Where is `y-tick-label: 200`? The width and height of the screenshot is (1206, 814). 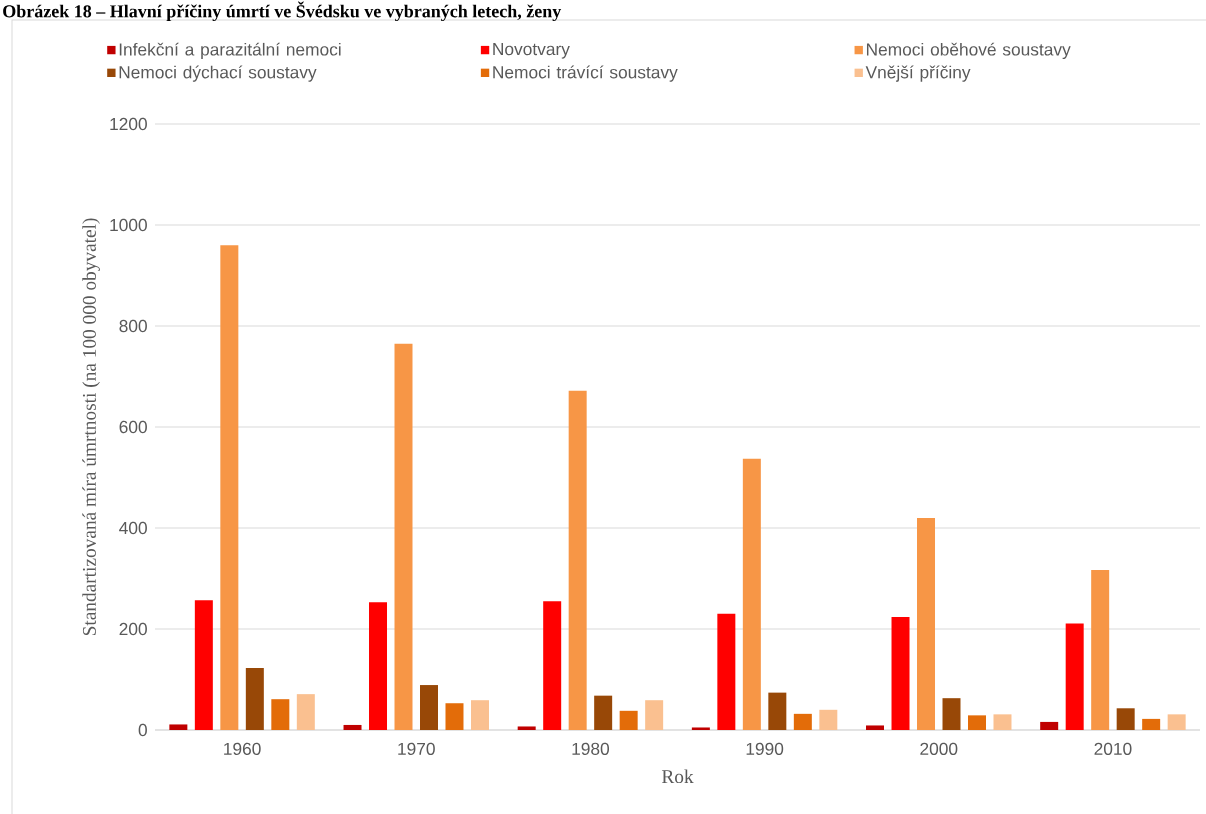
y-tick-label: 200 is located at coordinates (133, 629).